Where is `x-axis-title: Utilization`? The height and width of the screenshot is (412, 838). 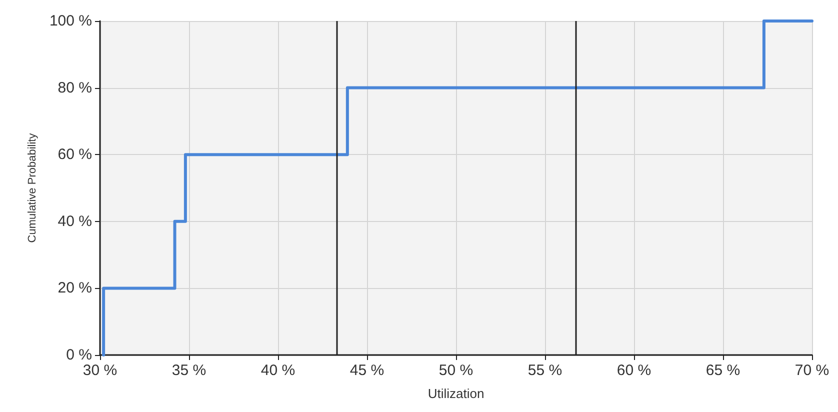 x-axis-title: Utilization is located at coordinates (456, 393).